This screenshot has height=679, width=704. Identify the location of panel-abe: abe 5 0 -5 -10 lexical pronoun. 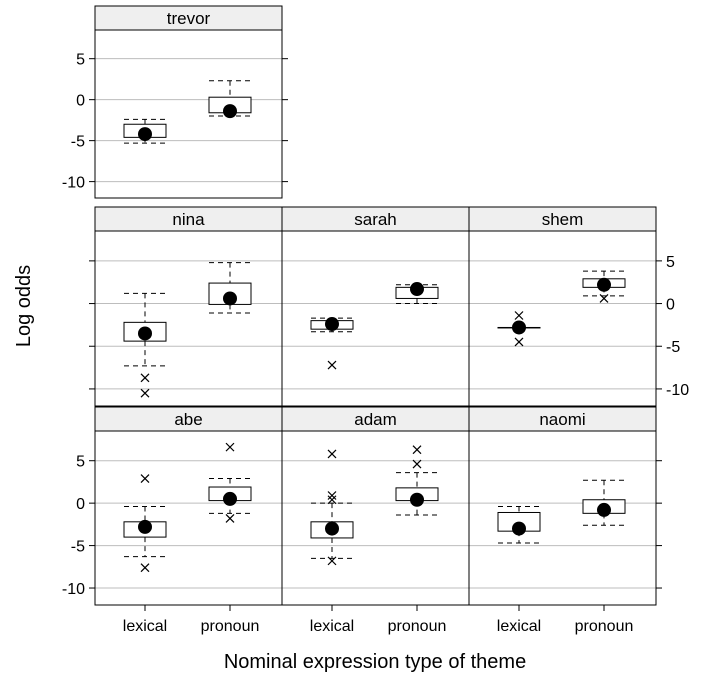
(172, 520).